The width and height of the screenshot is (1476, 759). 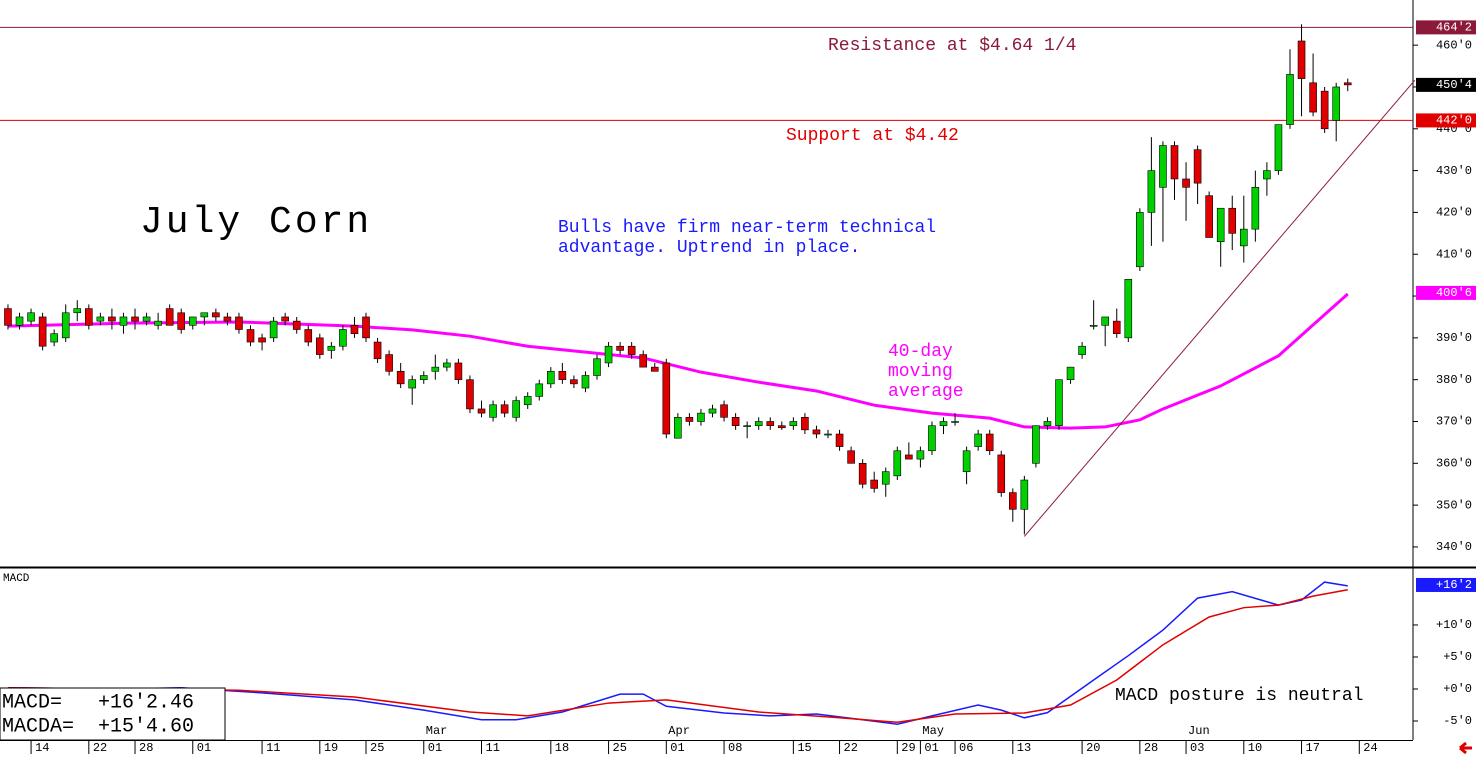 I want to click on price-tag-label: 400'6, so click(x=1454, y=293).